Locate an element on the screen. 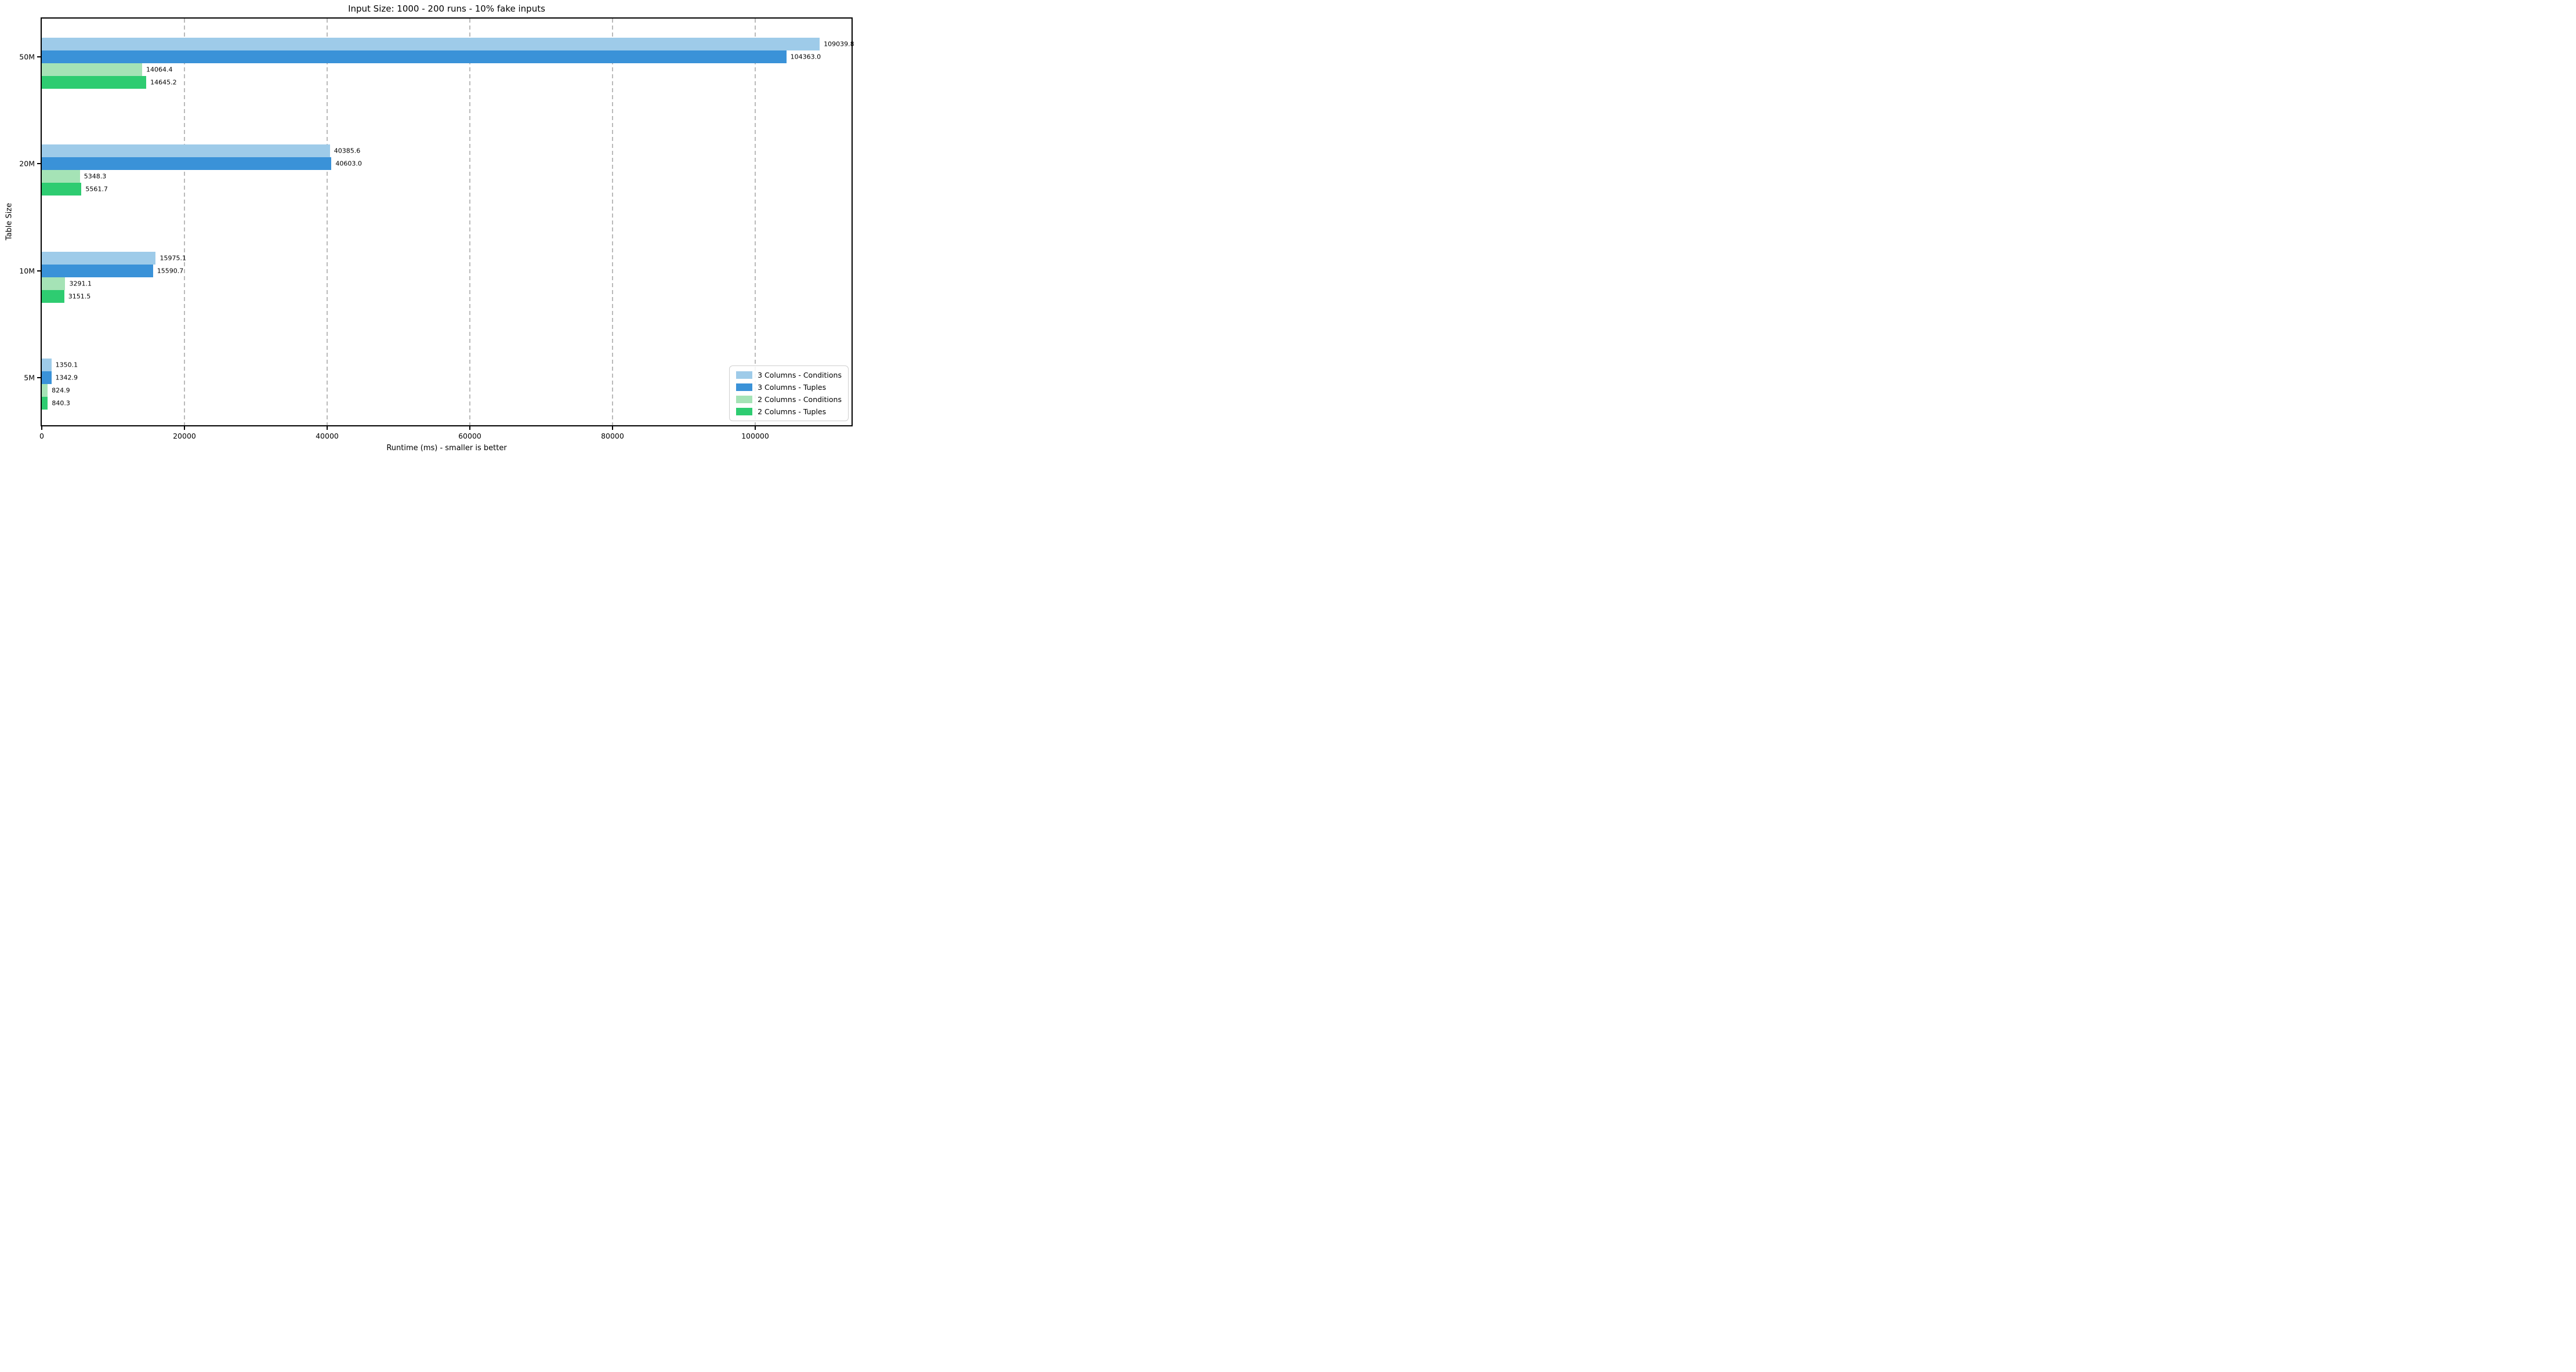  legend-entry: 3 Columns - Tuples is located at coordinates (789, 387).